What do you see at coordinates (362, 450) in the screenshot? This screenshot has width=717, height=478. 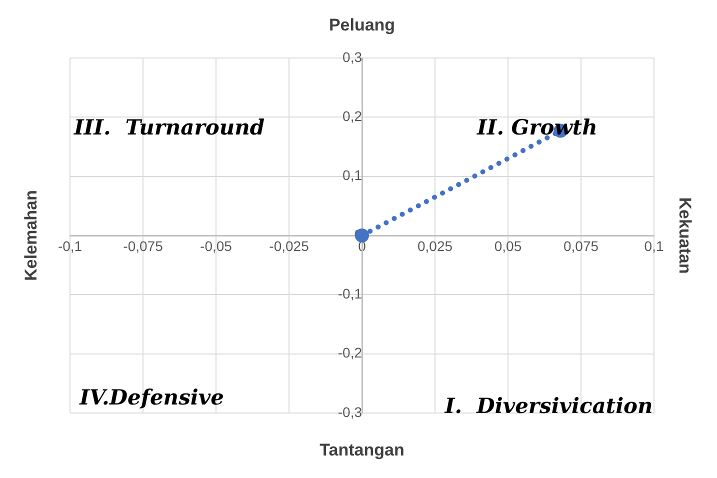 I see `x-axis-title: Tantangan` at bounding box center [362, 450].